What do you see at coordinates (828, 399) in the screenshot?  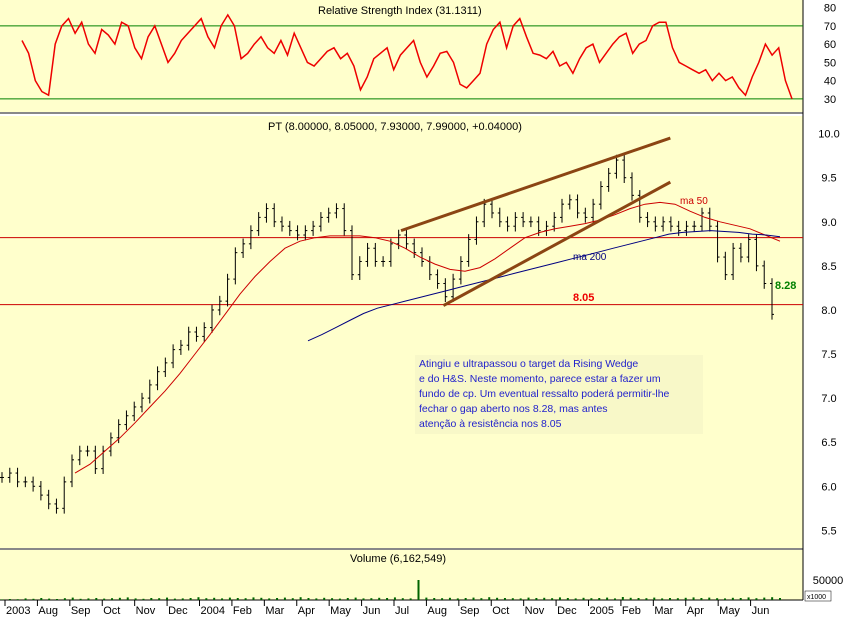 I see `price-tick-label: 7.0` at bounding box center [828, 399].